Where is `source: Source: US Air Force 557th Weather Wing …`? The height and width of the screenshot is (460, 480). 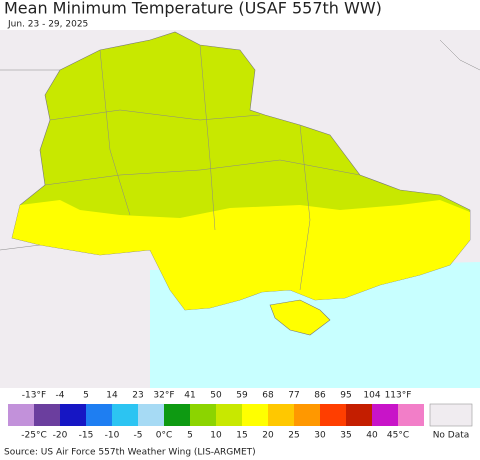 source: Source: US Air Force 557th Weather Wing … is located at coordinates (130, 453).